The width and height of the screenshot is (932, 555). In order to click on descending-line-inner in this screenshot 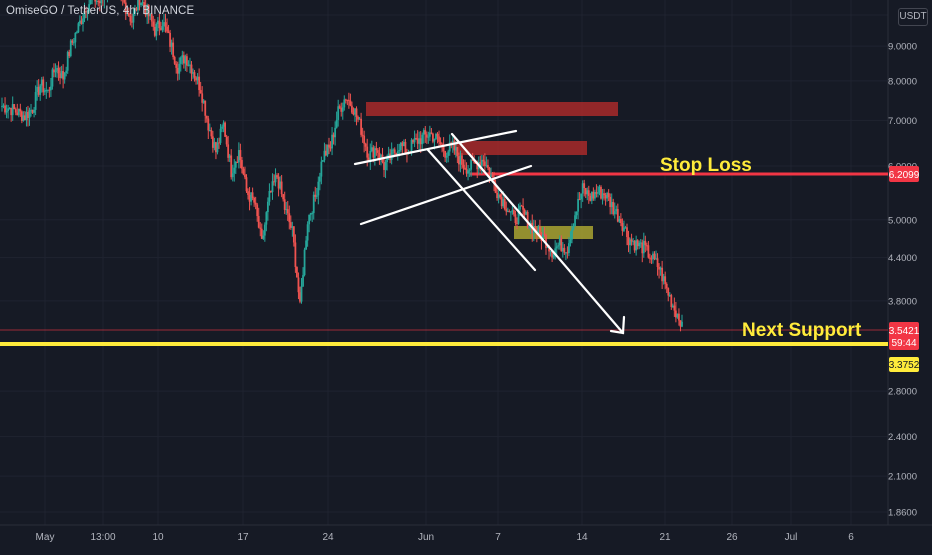, I will do `click(481, 210)`.